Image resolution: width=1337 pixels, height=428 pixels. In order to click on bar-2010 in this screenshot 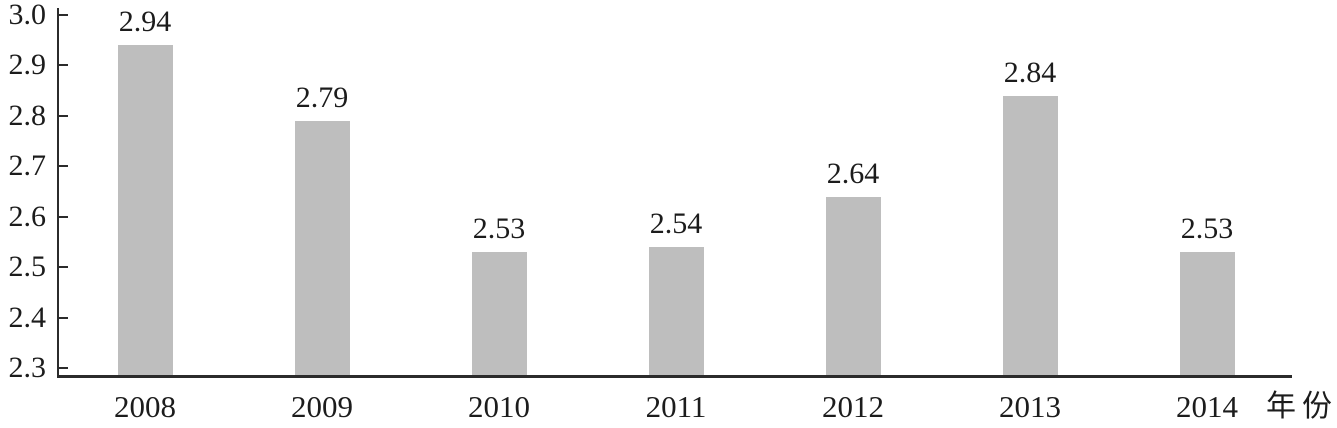, I will do `click(499, 313)`.